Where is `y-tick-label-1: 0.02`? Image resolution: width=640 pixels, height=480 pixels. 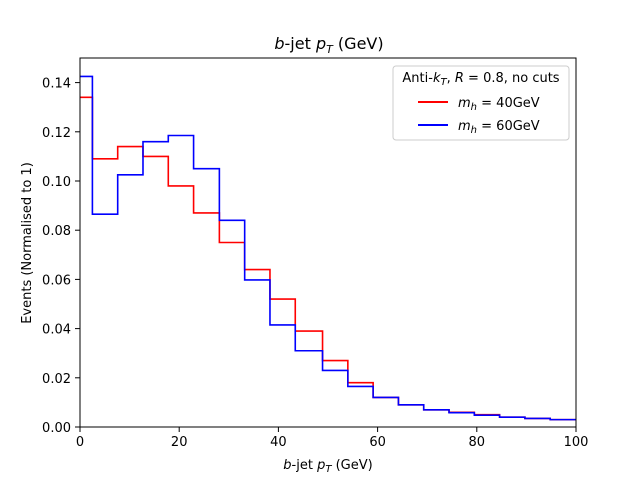 y-tick-label-1: 0.02 is located at coordinates (56, 379).